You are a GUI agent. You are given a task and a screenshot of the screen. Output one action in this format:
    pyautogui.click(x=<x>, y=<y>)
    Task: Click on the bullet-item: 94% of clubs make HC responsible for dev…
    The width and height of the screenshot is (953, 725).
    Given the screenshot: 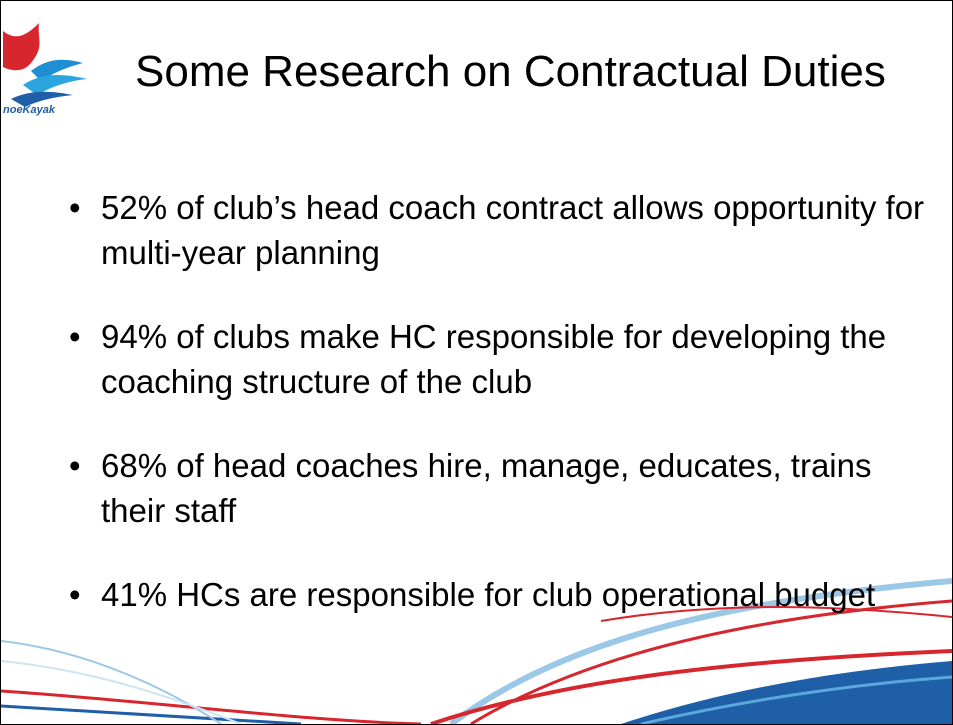 What is the action you would take?
    pyautogui.click(x=504, y=359)
    